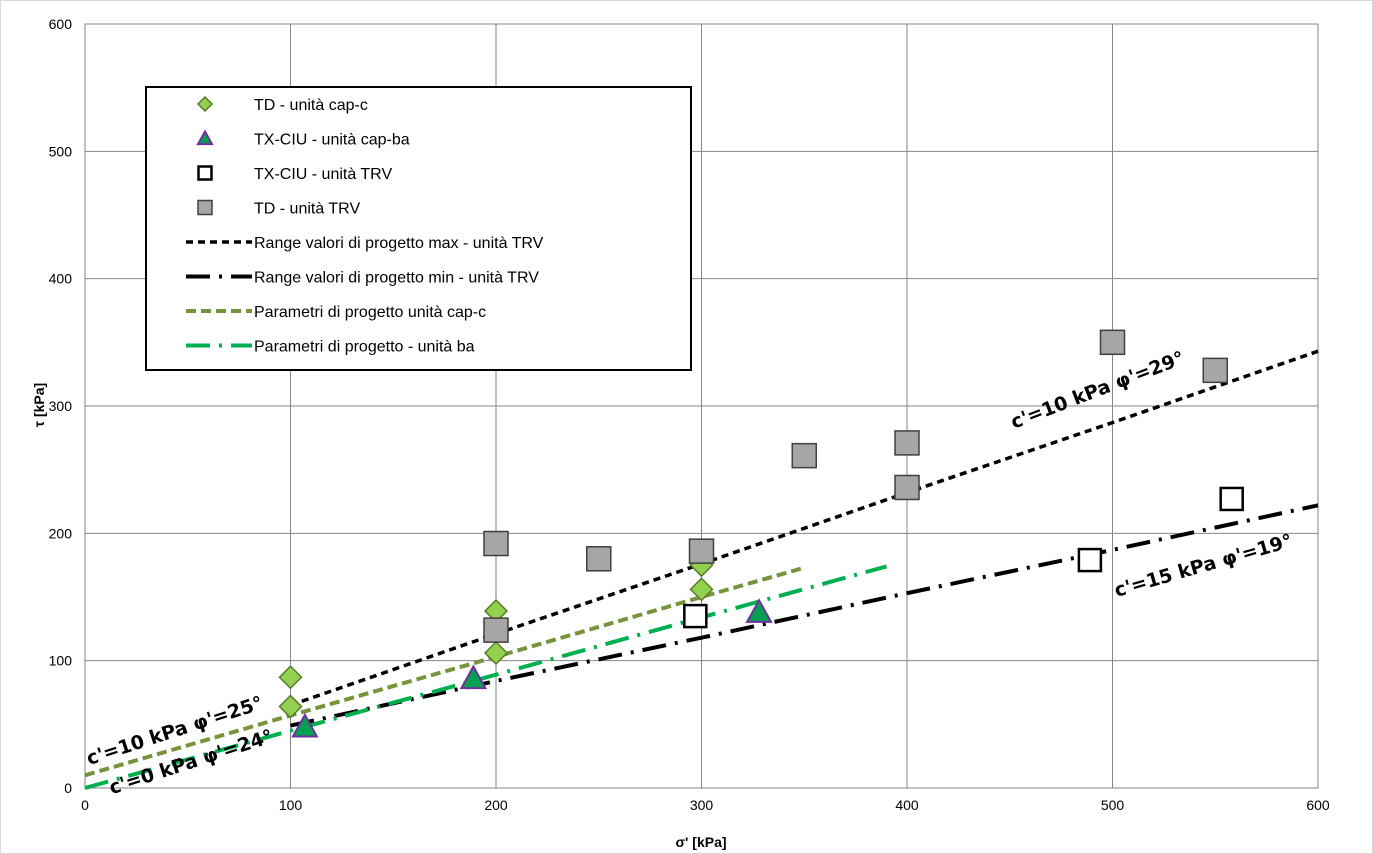  I want to click on x-tick-label: 400, so click(907, 805).